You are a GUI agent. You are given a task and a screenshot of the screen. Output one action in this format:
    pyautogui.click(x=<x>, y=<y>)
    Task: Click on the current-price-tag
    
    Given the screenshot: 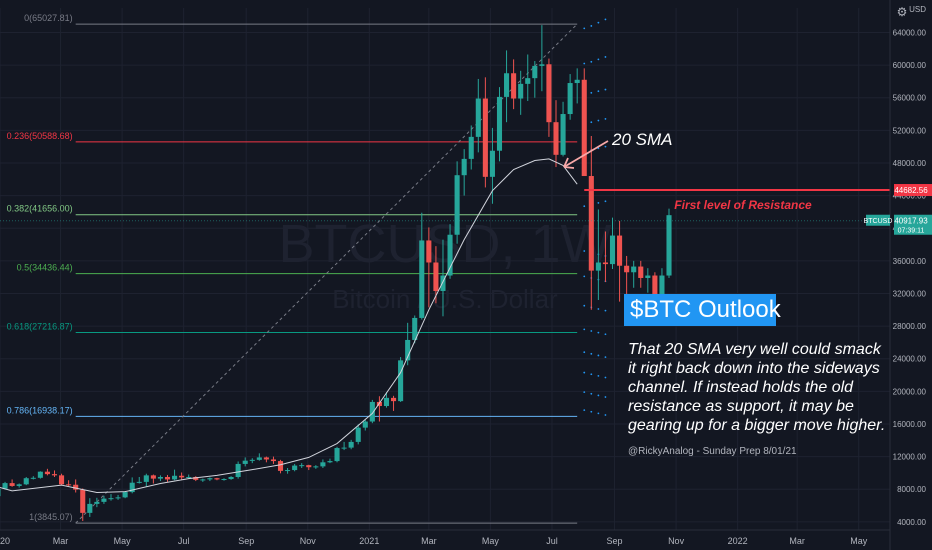 What is the action you would take?
    pyautogui.click(x=913, y=224)
    